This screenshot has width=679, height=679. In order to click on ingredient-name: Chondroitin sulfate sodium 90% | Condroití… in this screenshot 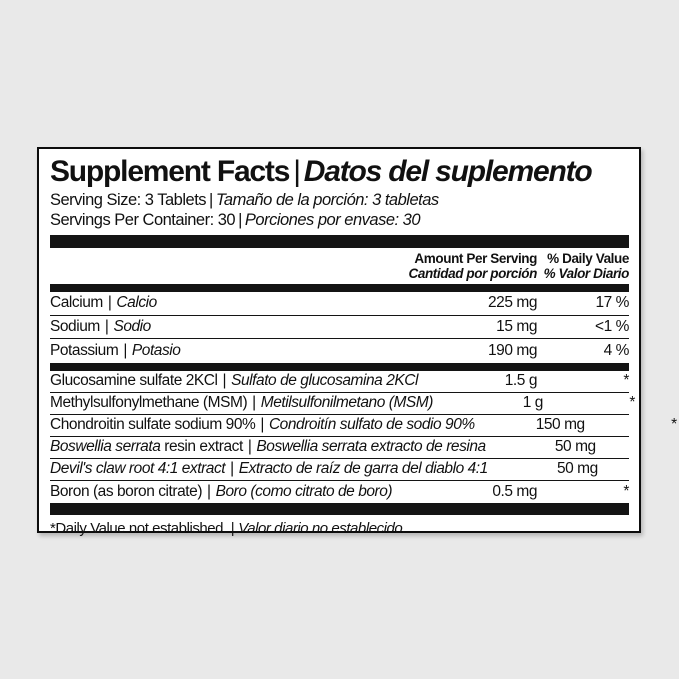, I will do `click(262, 424)`.